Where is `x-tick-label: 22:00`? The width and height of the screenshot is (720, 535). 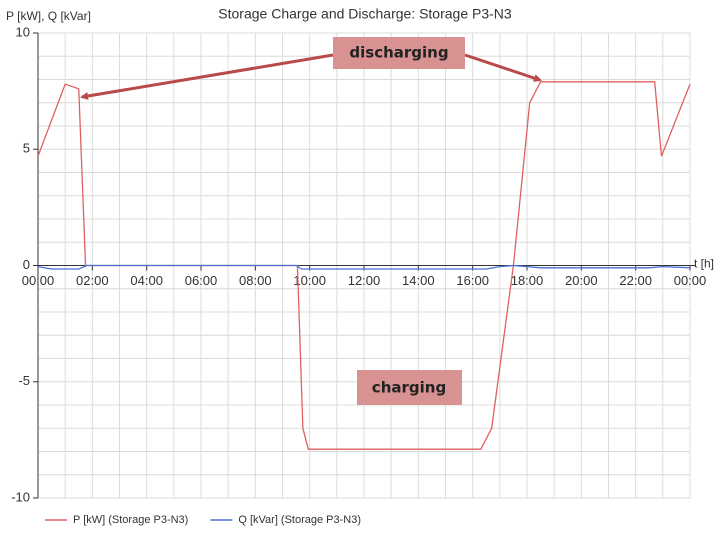 x-tick-label: 22:00 is located at coordinates (635, 280).